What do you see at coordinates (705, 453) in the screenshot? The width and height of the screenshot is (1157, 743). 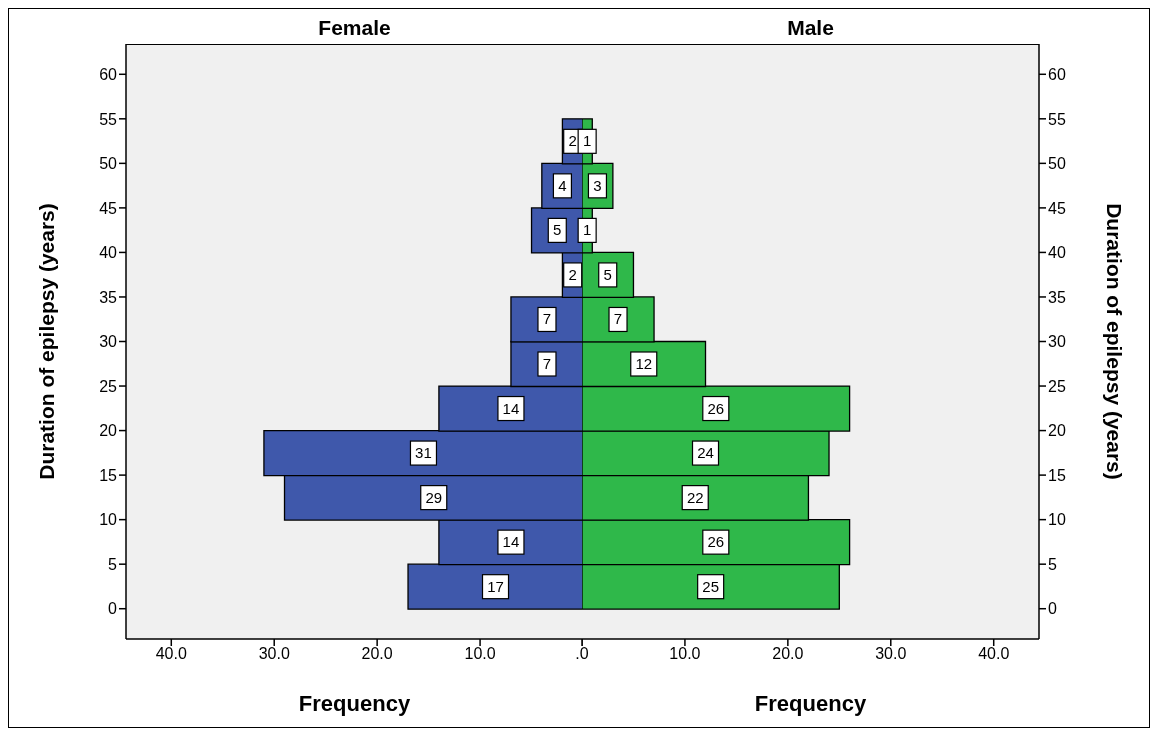 I see `data-label: 24` at bounding box center [705, 453].